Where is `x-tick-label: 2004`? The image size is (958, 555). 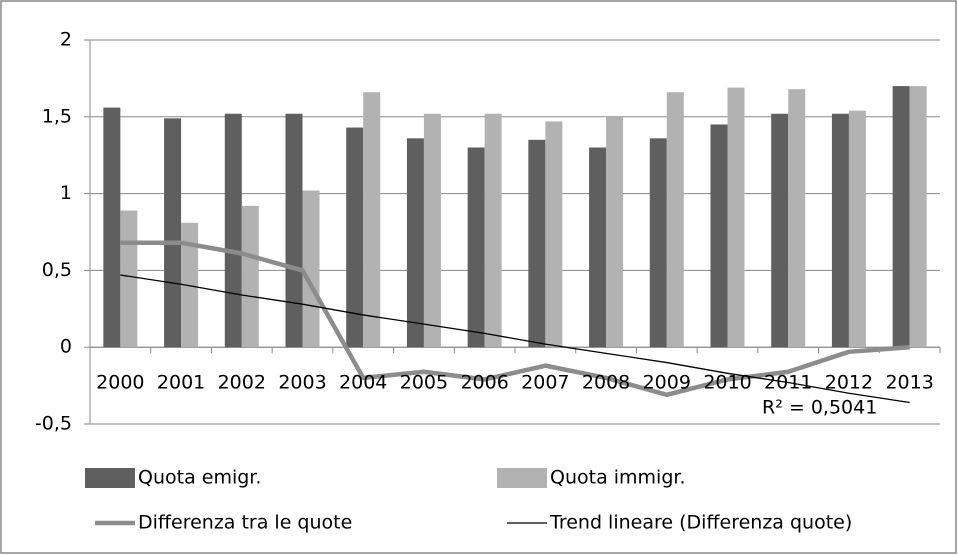 x-tick-label: 2004 is located at coordinates (363, 383).